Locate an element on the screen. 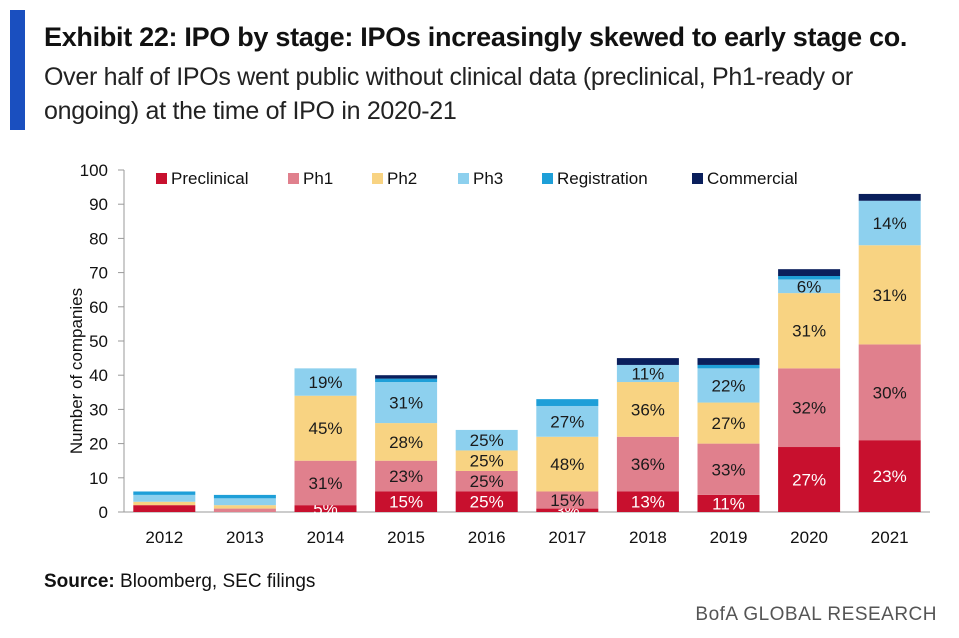  y-tick-label: 30 is located at coordinates (98, 409).